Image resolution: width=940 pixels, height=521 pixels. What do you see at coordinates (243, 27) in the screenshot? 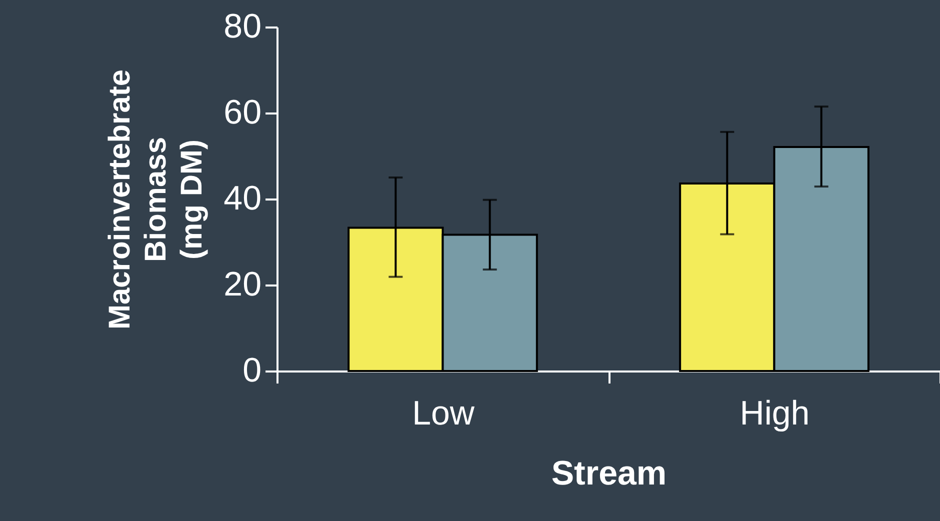
I see `y-tick-label: 80` at bounding box center [243, 27].